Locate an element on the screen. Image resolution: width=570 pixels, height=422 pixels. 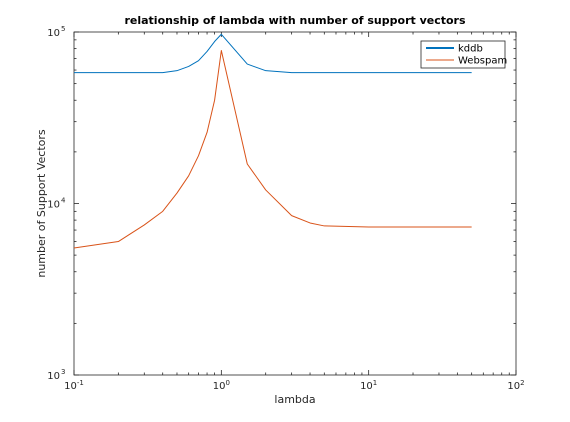
x-tick-label: 10⁻¹ is located at coordinates (74, 385).